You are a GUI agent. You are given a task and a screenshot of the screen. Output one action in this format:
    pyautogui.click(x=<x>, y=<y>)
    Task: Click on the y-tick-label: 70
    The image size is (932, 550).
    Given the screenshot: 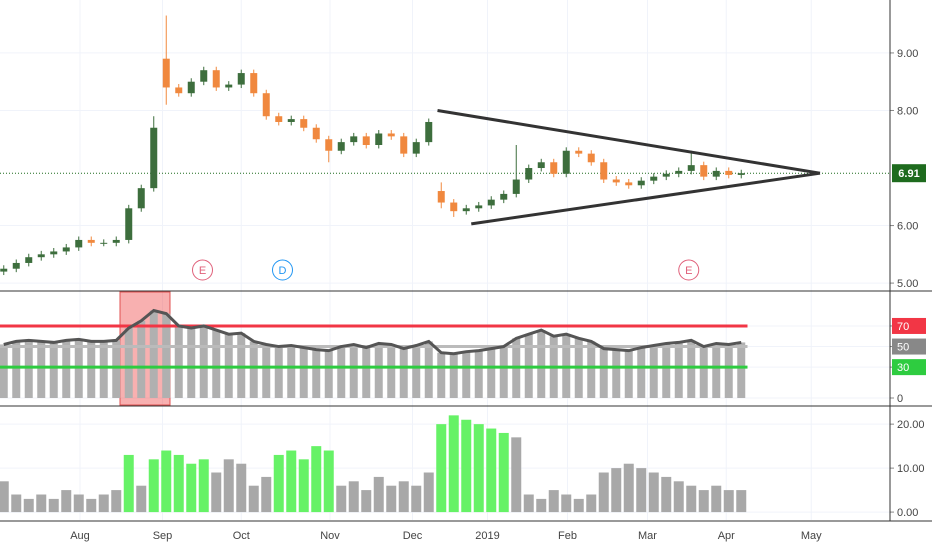 What is the action you would take?
    pyautogui.click(x=903, y=327)
    